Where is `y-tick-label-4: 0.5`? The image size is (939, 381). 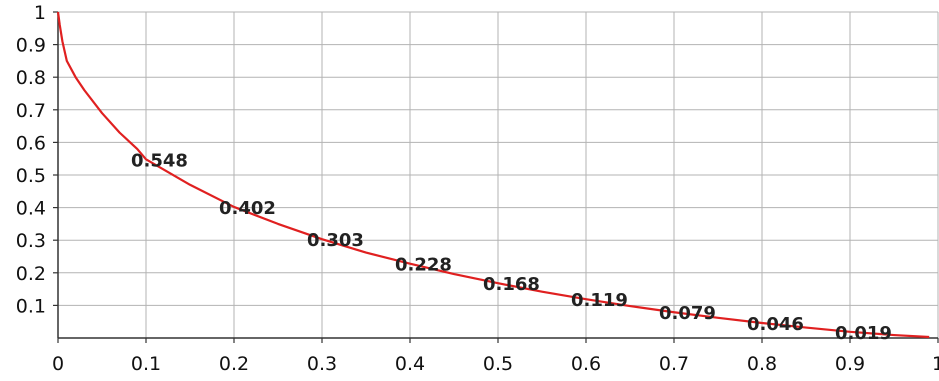 y-tick-label-4: 0.5 is located at coordinates (31, 176).